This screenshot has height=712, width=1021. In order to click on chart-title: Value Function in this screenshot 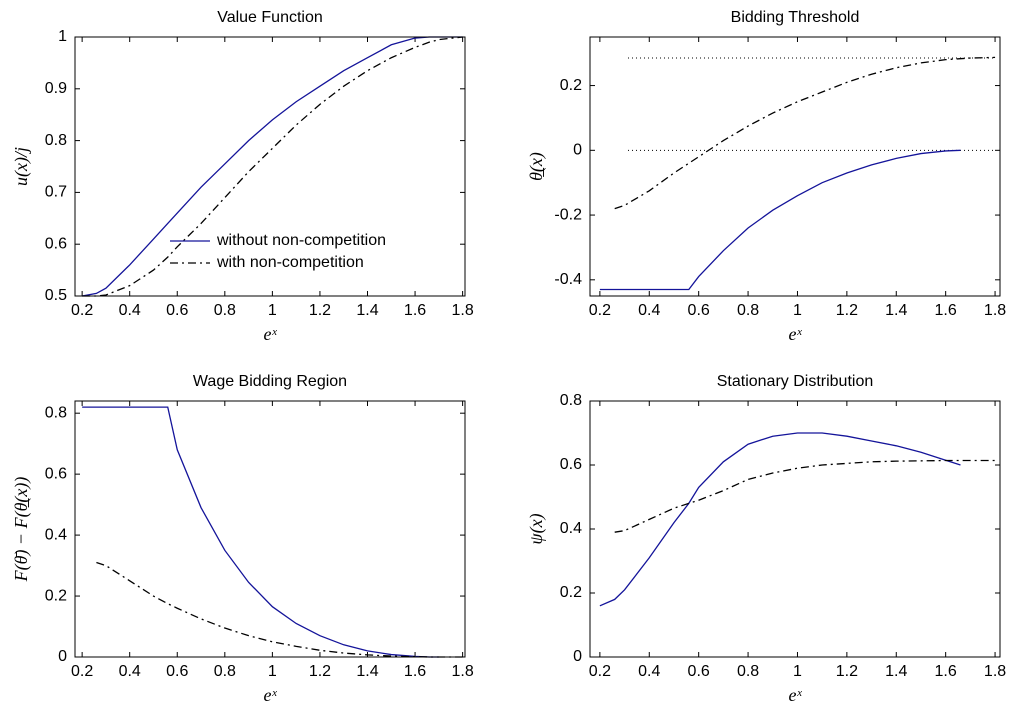, I will do `click(270, 17)`.